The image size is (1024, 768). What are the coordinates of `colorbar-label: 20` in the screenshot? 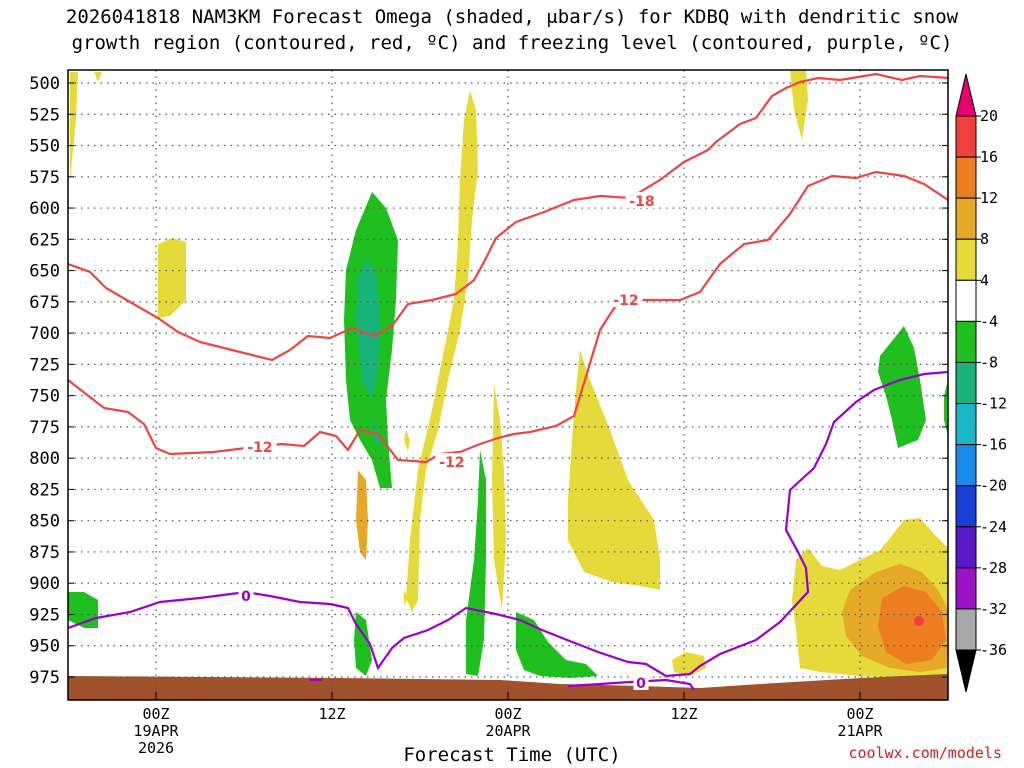 It's located at (989, 116).